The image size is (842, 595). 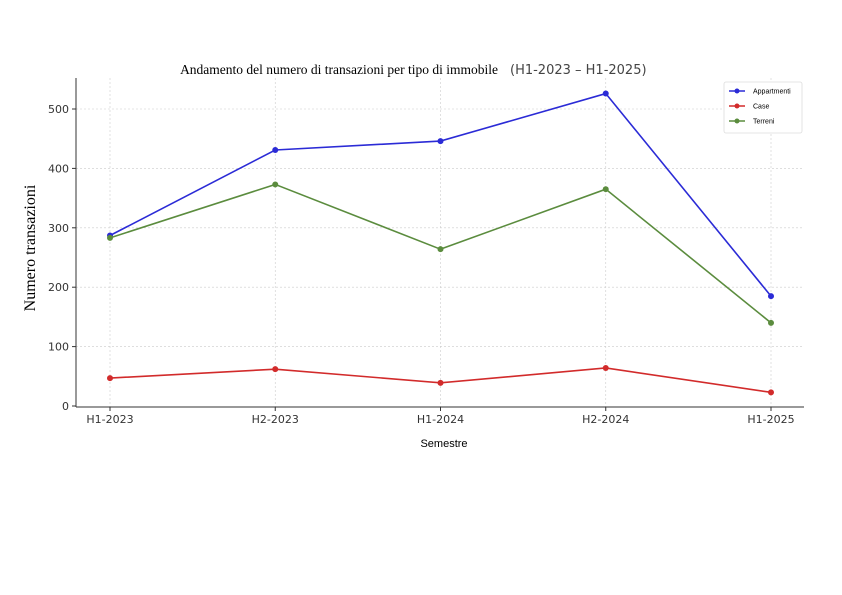 I want to click on legend-item: Appartmenti, so click(x=760, y=92).